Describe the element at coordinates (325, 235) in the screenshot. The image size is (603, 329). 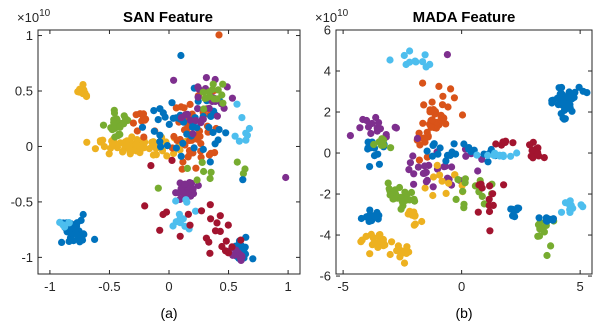
I see `y-tick-label: -4` at that location.